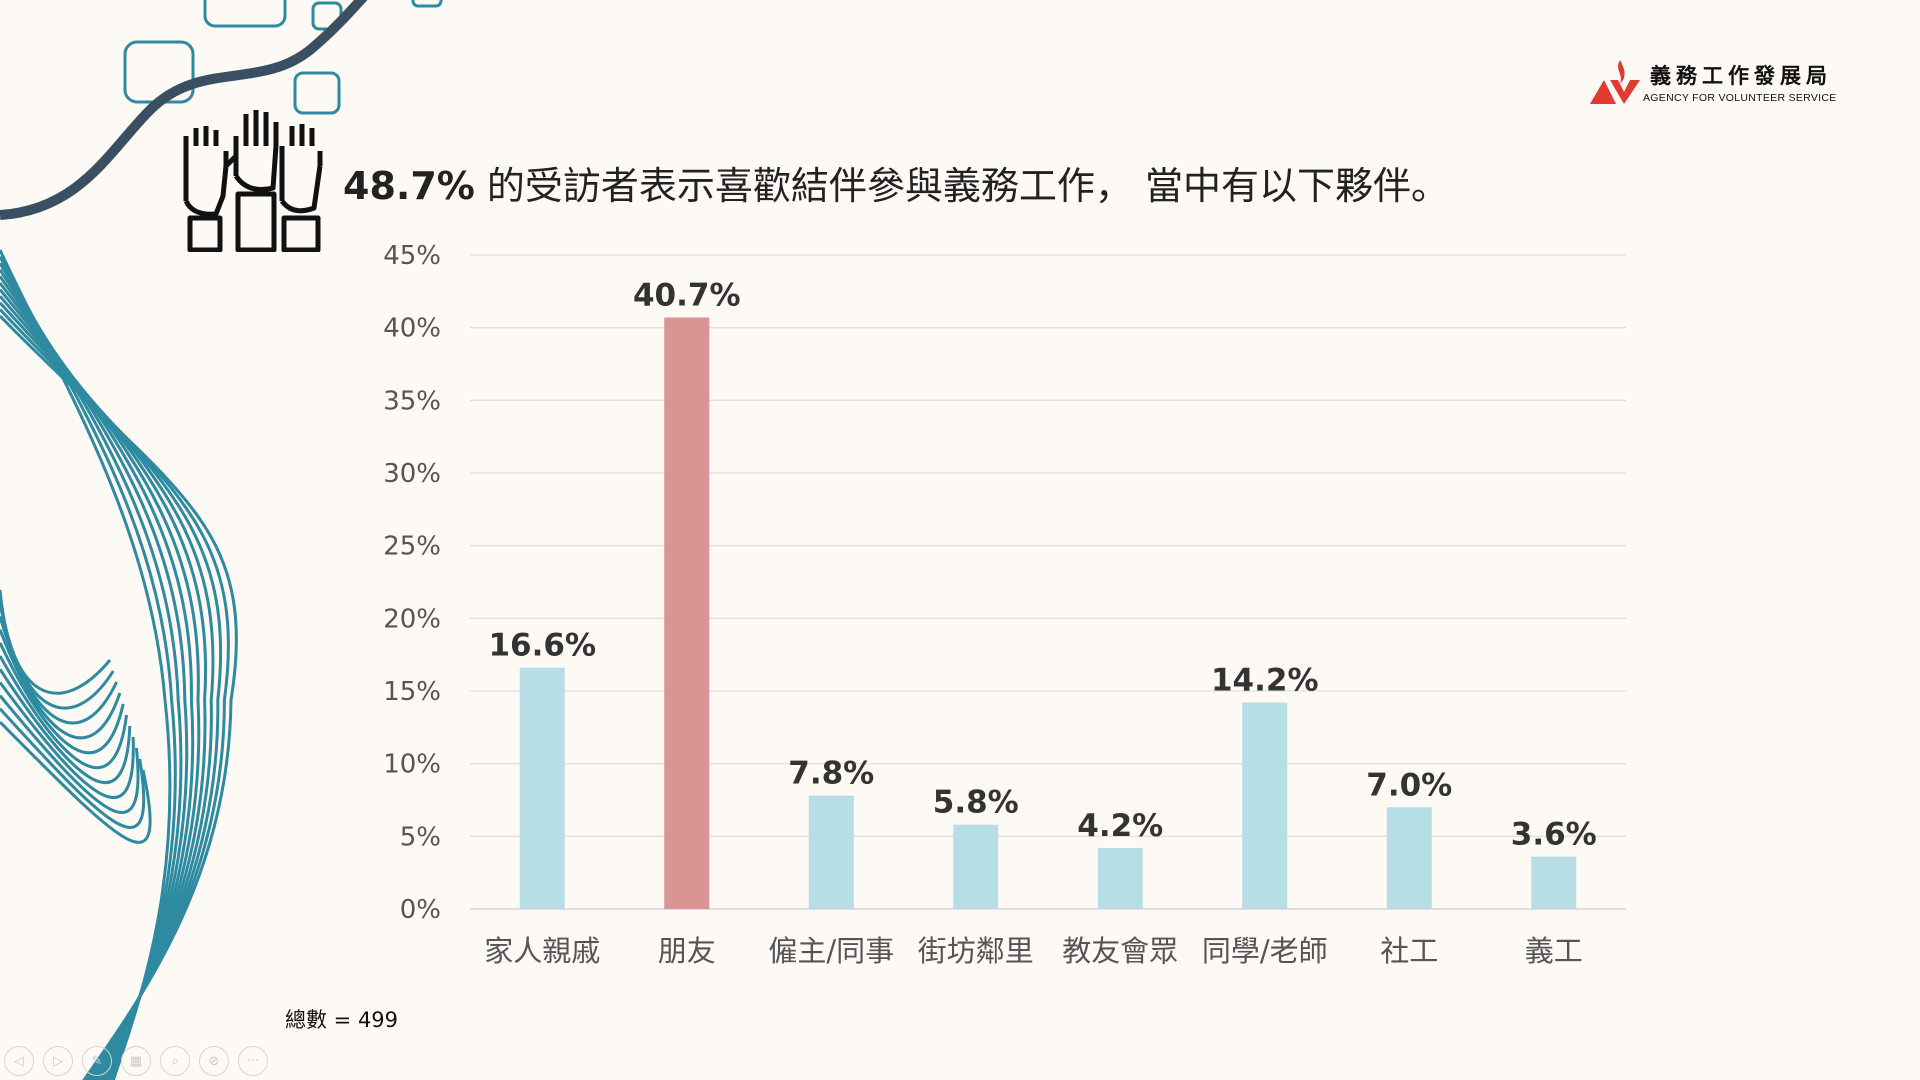 The image size is (1920, 1080). I want to click on x-tick-label: 朋友, so click(687, 951).